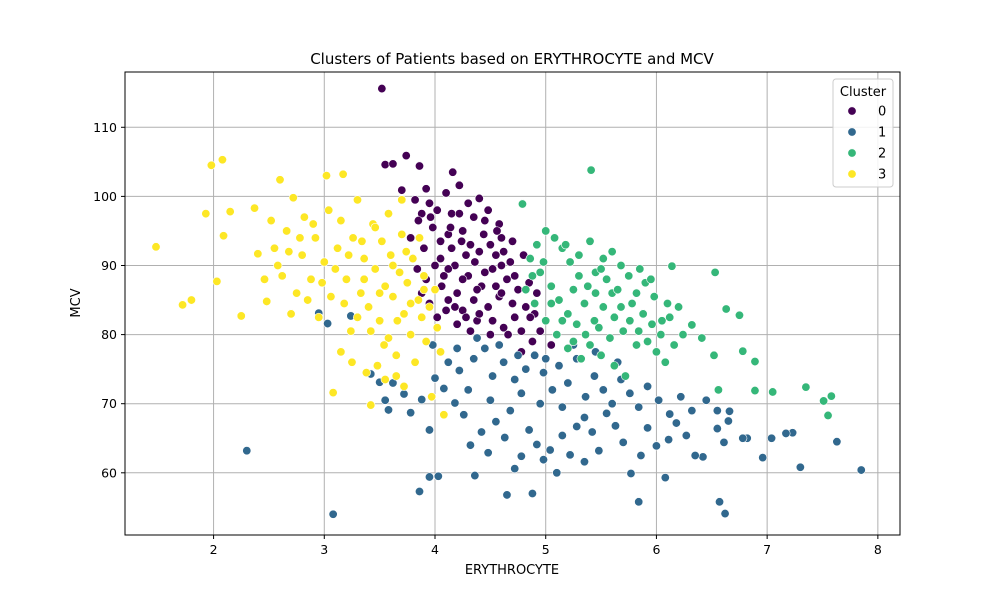 This screenshot has width=1000, height=600. Describe the element at coordinates (882, 133) in the screenshot. I see `legend-label-cluster-1: 1` at that location.